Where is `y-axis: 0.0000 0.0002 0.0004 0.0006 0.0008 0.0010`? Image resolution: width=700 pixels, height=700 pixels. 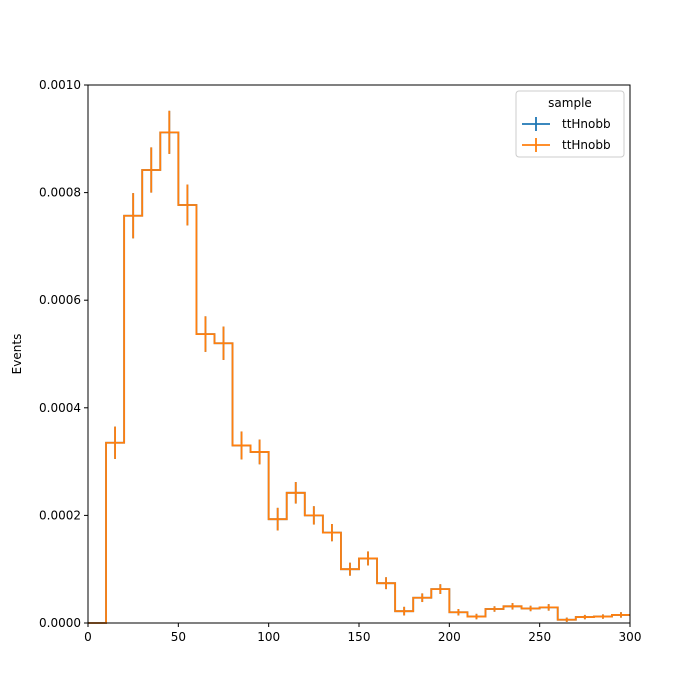
y-axis: 0.0000 0.0002 0.0004 0.0006 0.0008 0.0010 is located at coordinates (63, 354).